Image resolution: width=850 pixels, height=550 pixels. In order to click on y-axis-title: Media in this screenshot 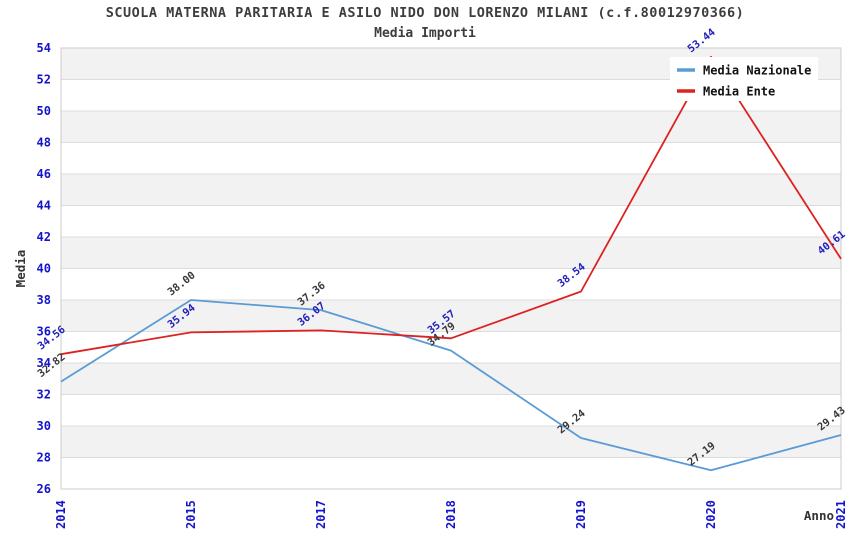, I will do `click(20, 269)`.